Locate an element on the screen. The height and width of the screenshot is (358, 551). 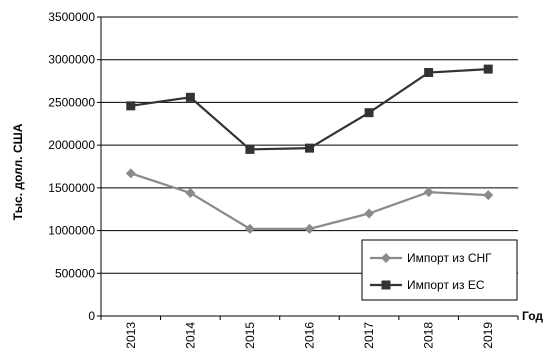
x-tick-label: 2015 is located at coordinates (250, 335).